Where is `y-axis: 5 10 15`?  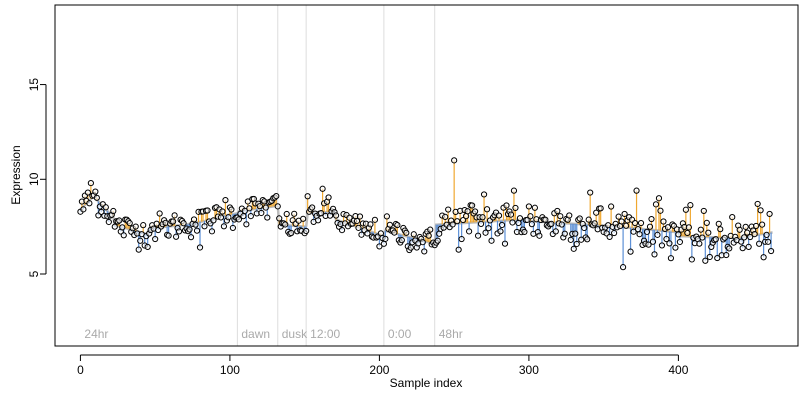 y-axis: 5 10 15 is located at coordinates (37, 177).